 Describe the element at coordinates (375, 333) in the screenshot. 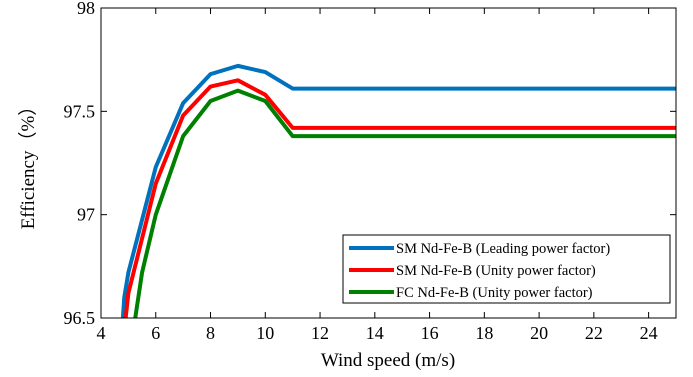

I see `x-tick-label: 14` at that location.